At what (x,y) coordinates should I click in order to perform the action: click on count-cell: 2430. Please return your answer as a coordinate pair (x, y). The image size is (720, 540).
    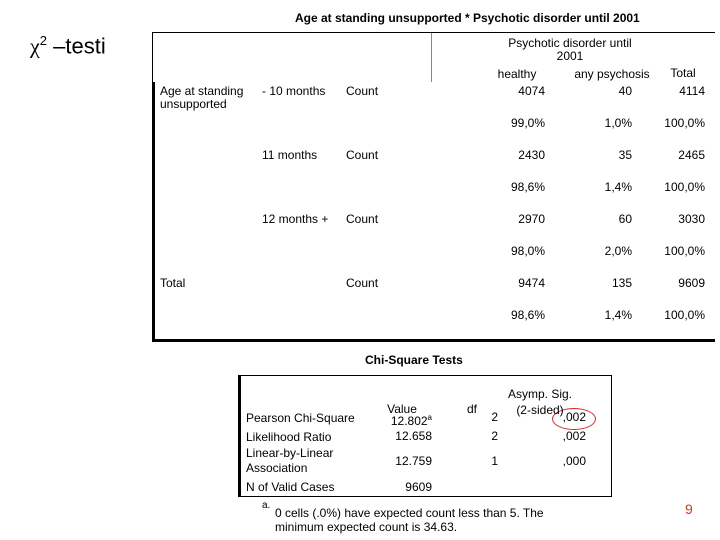
    Looking at the image, I should click on (531, 155).